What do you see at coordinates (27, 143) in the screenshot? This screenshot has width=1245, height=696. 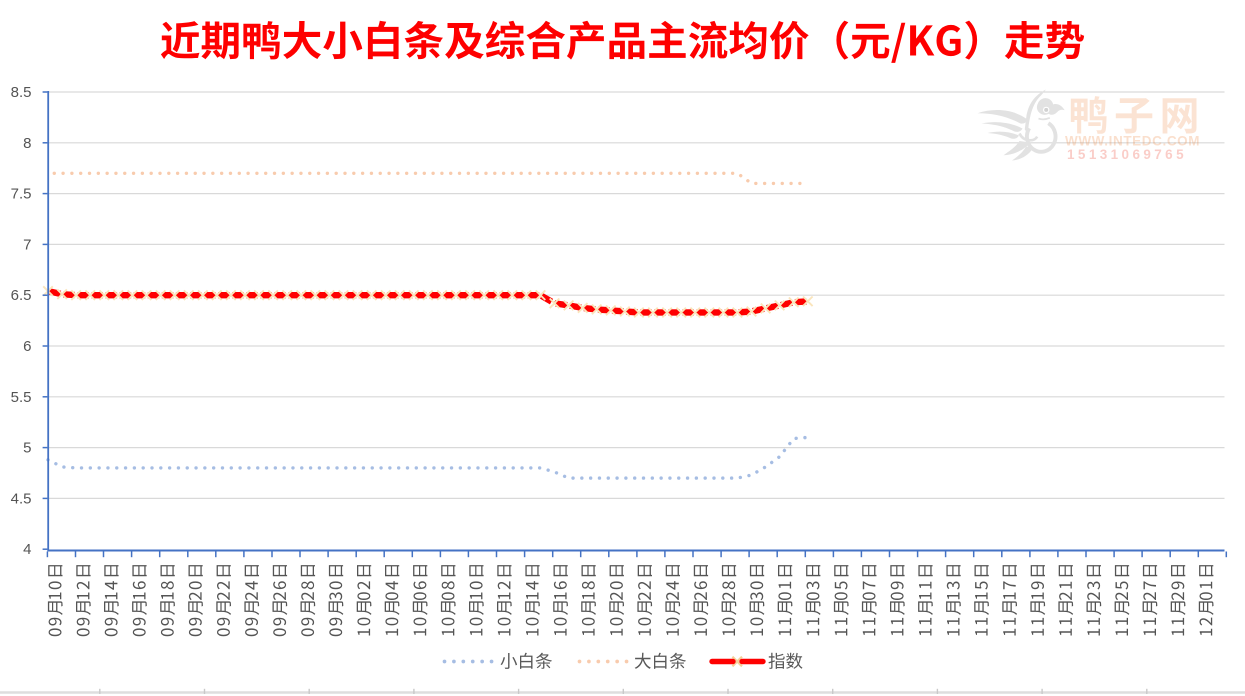 I see `svg-text: 8` at bounding box center [27, 143].